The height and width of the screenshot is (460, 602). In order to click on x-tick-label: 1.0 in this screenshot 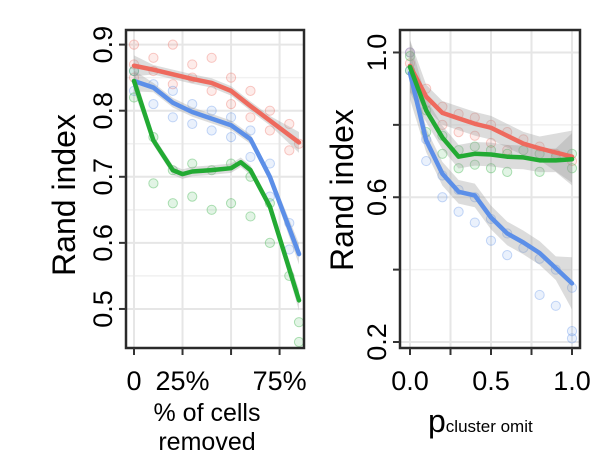, I will do `click(572, 381)`.